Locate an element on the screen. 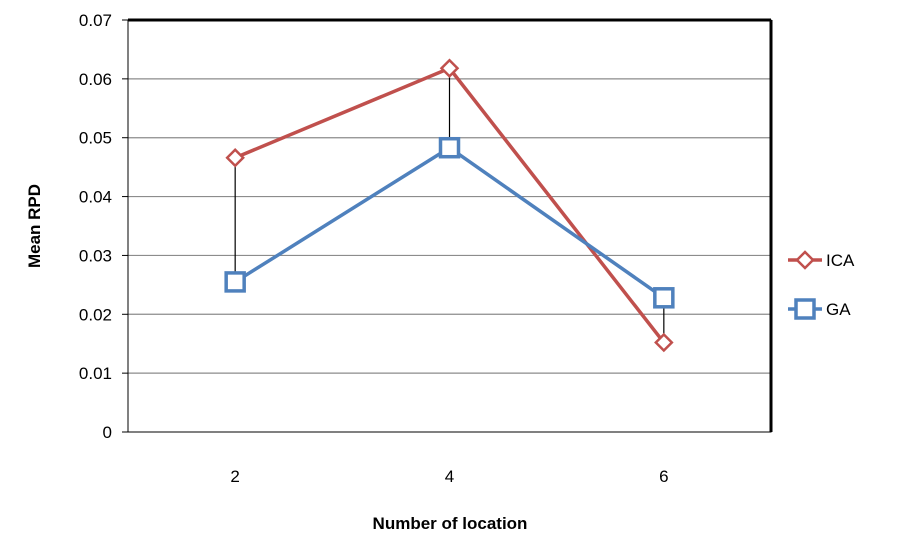  y-tick-label: 0.07 is located at coordinates (95, 20).